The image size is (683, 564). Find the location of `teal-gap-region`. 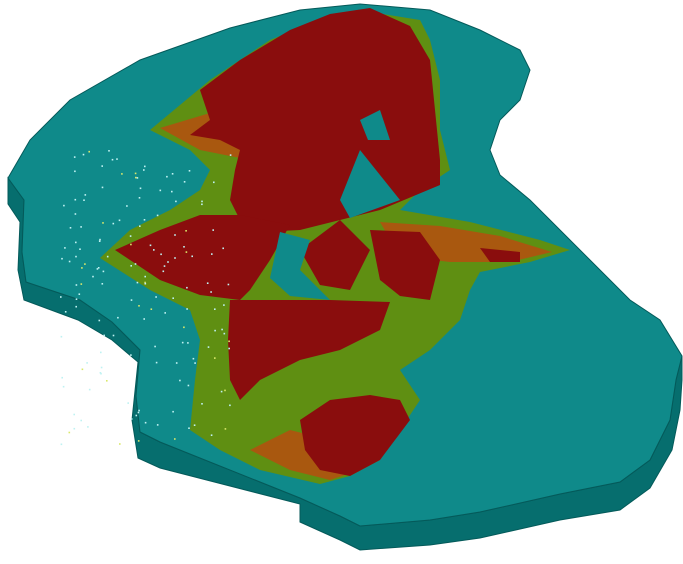

teal-gap-region is located at coordinates (375, 125).